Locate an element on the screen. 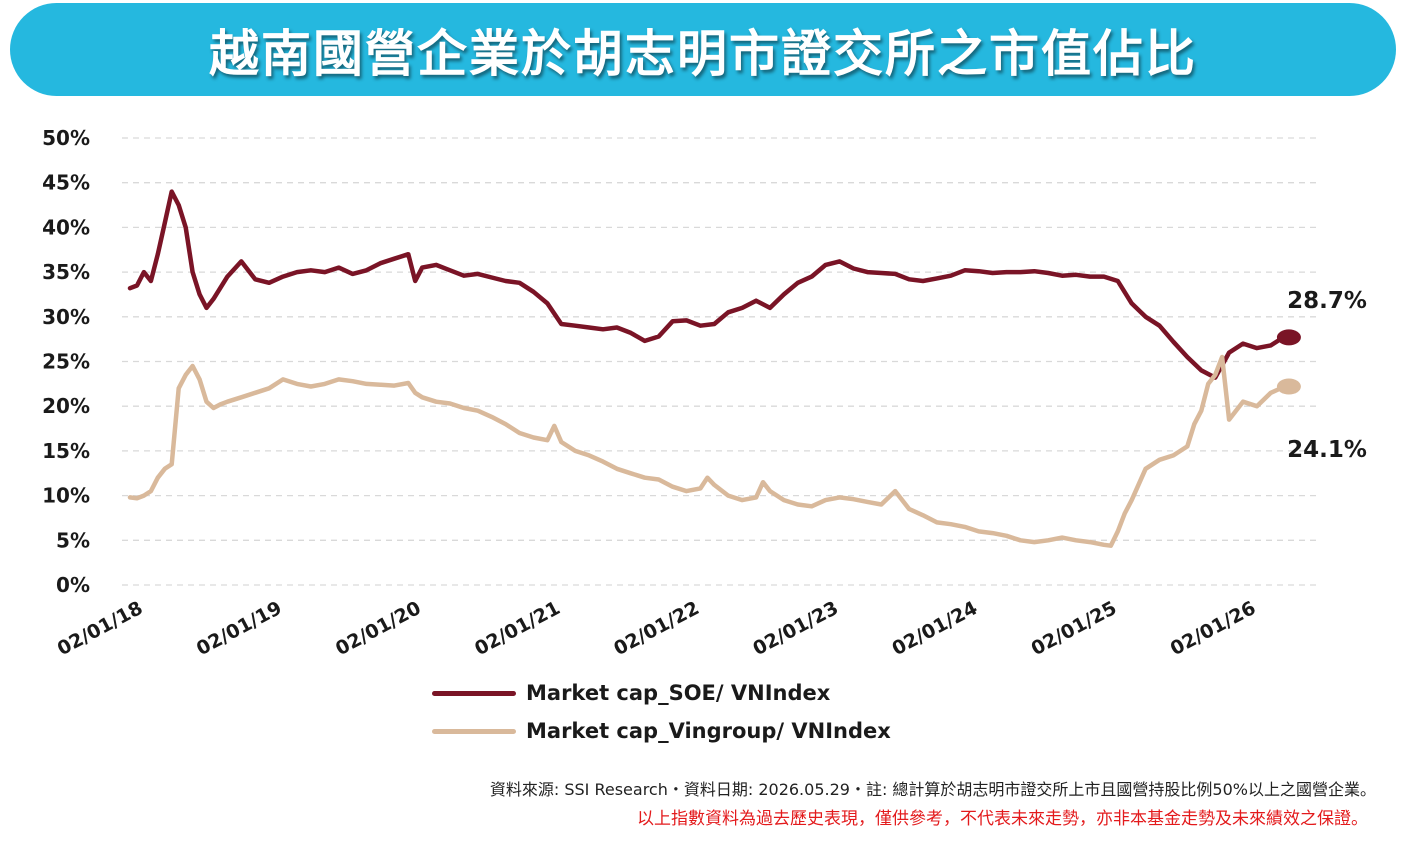  y-tick-label: 30% is located at coordinates (66, 317).